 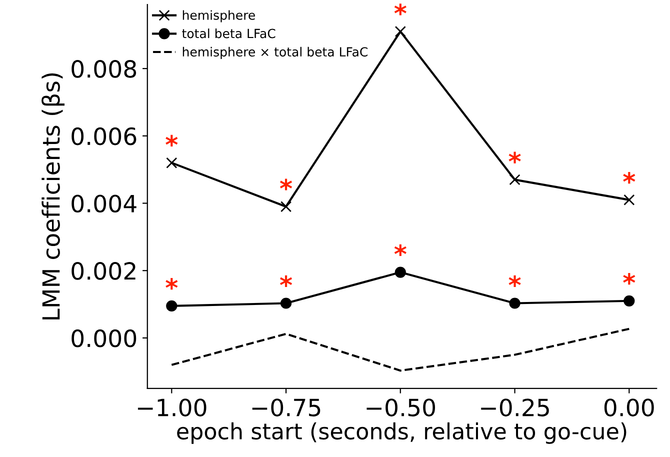 What do you see at coordinates (229, 33) in the screenshot?
I see `legend-label: total beta LFaC` at bounding box center [229, 33].